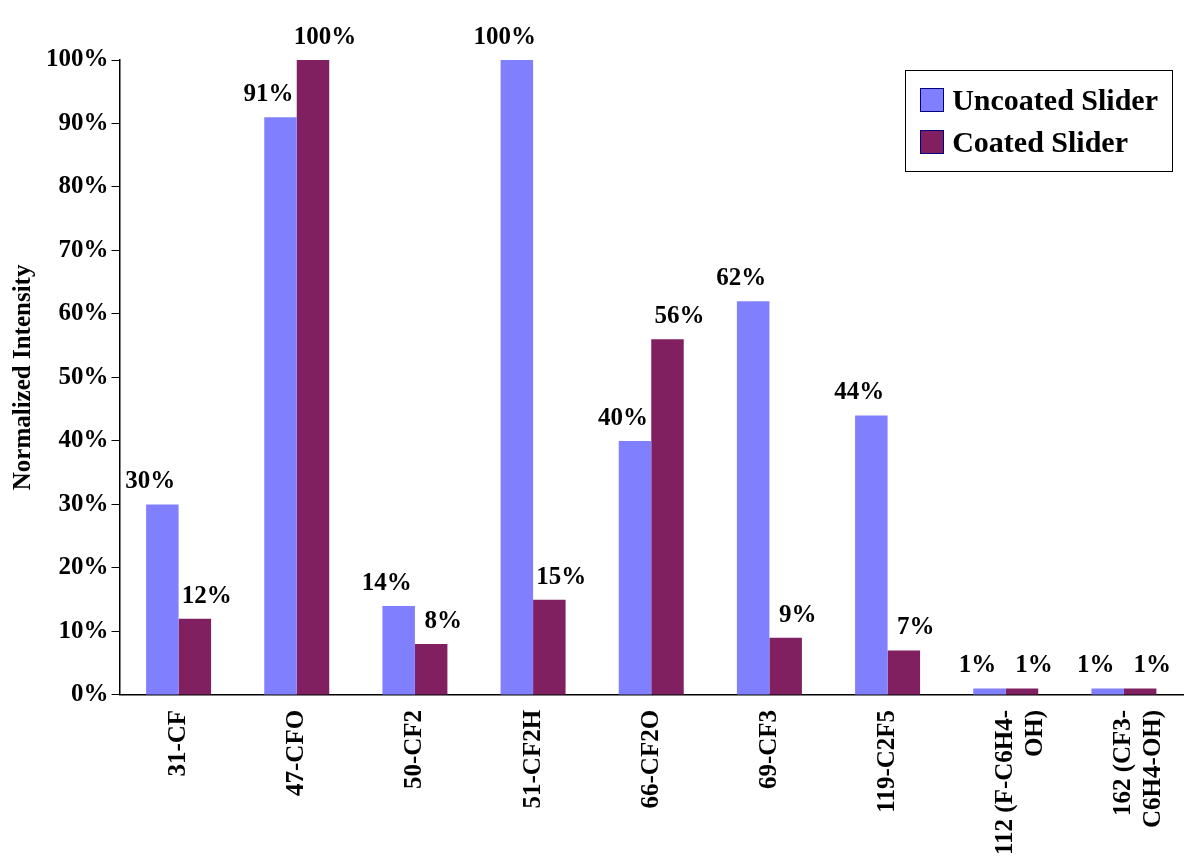 The width and height of the screenshot is (1203, 863). I want to click on y-tick-label: 0%, so click(90, 693).